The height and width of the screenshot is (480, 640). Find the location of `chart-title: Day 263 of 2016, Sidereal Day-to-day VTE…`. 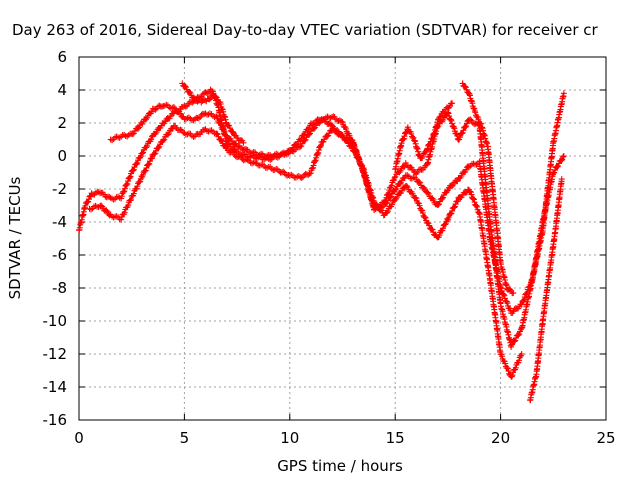

chart-title: Day 263 of 2016, Sidereal Day-to-day VTE… is located at coordinates (305, 30).